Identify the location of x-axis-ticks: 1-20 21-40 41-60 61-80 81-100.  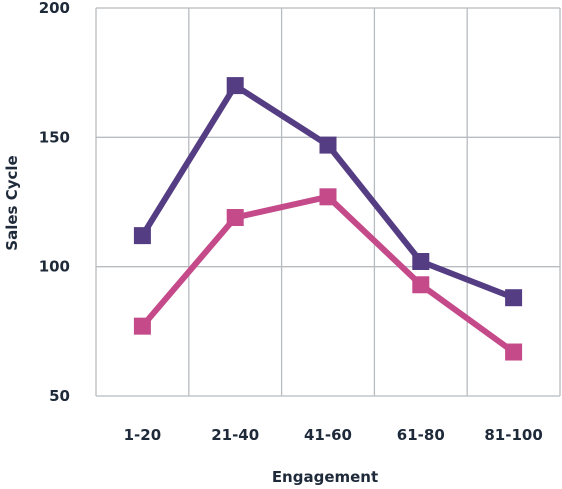
(333, 435).